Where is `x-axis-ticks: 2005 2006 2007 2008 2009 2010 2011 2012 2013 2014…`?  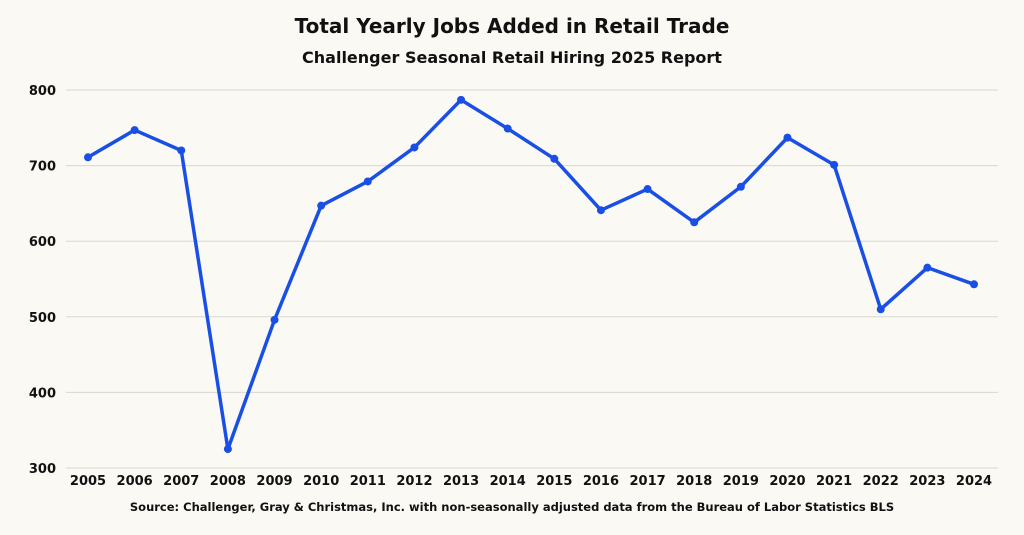 x-axis-ticks: 2005 2006 2007 2008 2009 2010 2011 2012 2013 2014… is located at coordinates (531, 481).